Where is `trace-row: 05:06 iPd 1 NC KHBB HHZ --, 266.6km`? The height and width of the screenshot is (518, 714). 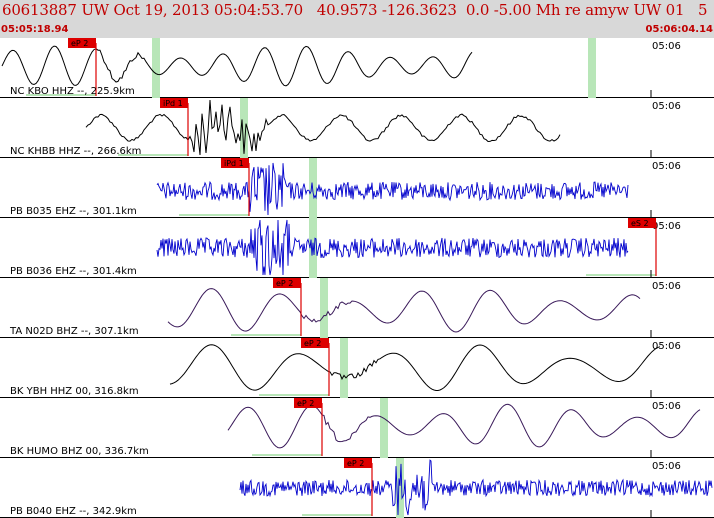 trace-row: 05:06 iPd 1 NC KHBB HHZ --, 266.6km is located at coordinates (357, 128).